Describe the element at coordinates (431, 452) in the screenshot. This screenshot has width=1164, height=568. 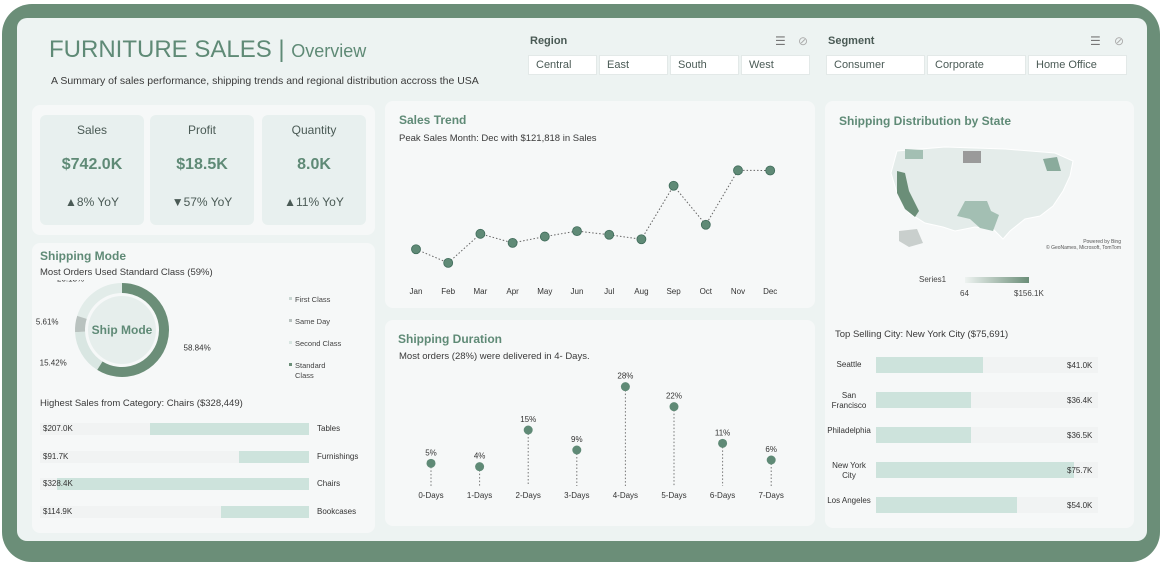
I see `duration-value-label: 5%` at that location.